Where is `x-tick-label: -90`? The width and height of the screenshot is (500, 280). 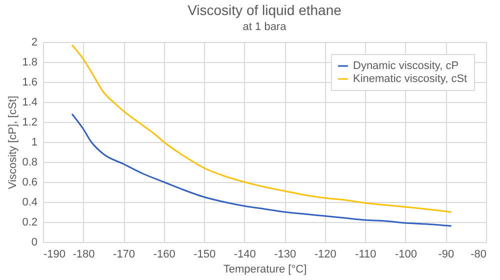 x-tick-label: -90 is located at coordinates (446, 254).